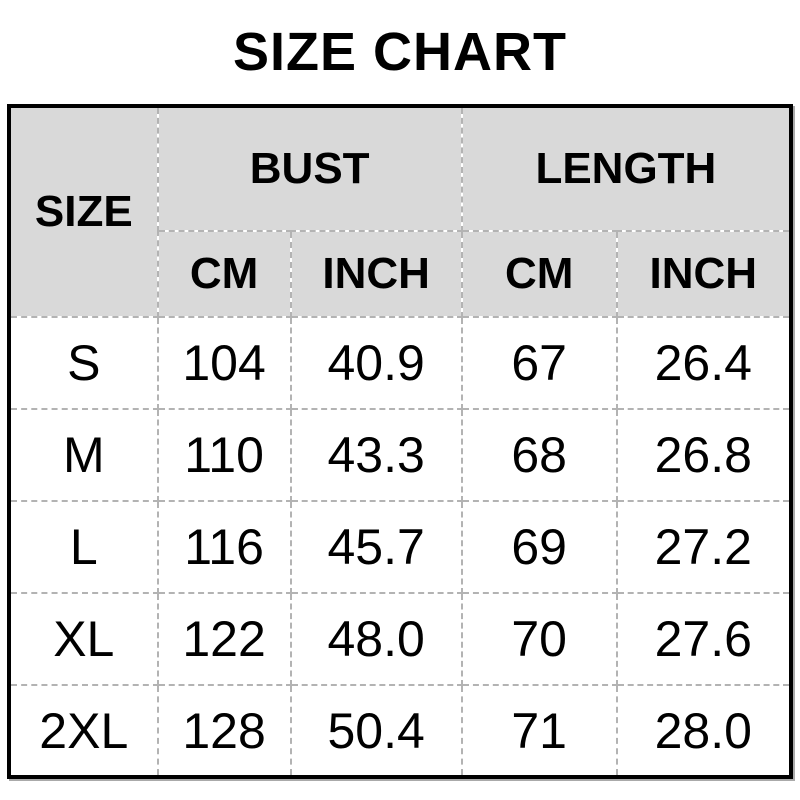  I want to click on table-row-xl: XL 122 48.0 70 27.6, so click(400, 639).